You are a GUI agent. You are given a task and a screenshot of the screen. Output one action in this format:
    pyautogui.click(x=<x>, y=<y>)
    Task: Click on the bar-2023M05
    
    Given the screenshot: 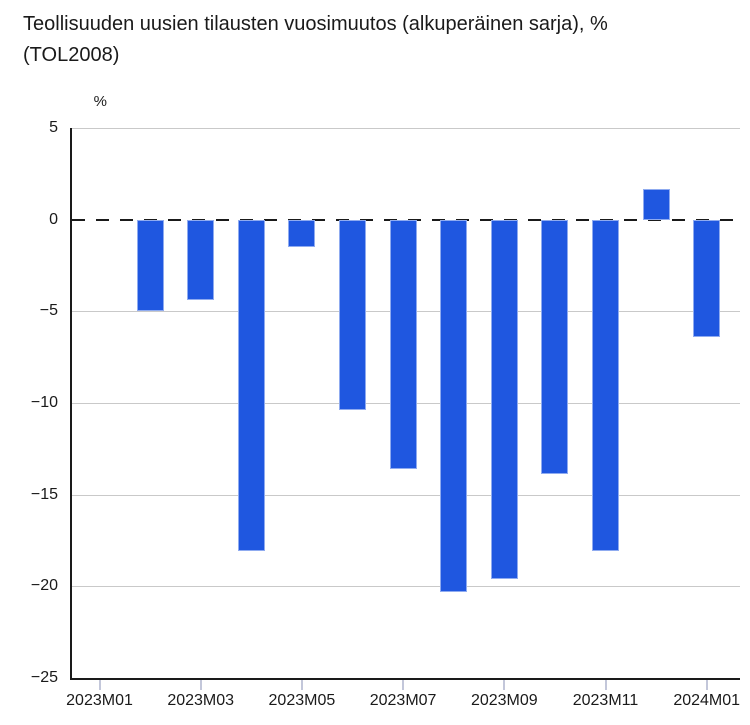 What is the action you would take?
    pyautogui.click(x=302, y=233)
    